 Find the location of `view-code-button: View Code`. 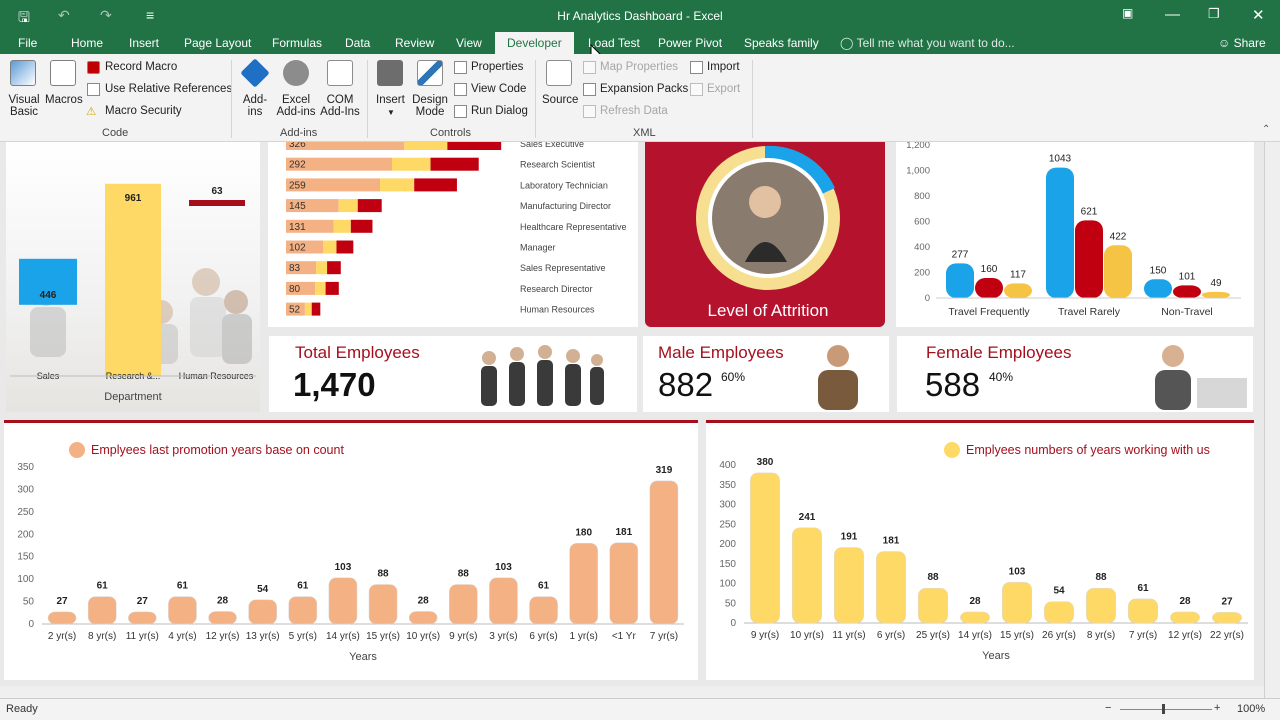

view-code-button: View Code is located at coordinates (499, 89).